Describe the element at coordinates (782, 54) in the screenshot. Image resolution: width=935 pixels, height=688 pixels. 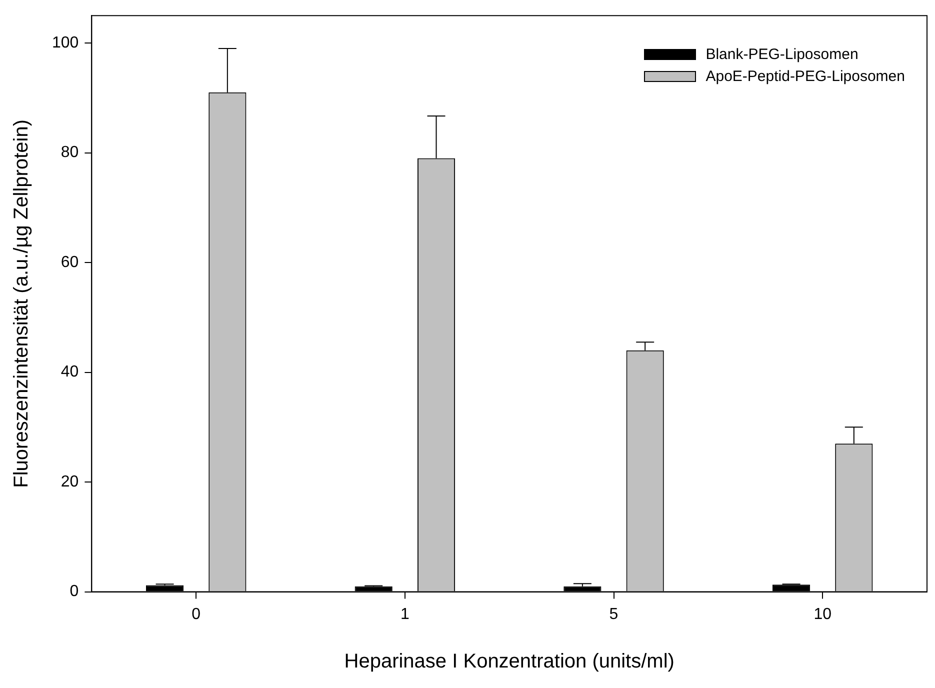
I see `legend-label: Blank-PEG-Liposomen` at that location.